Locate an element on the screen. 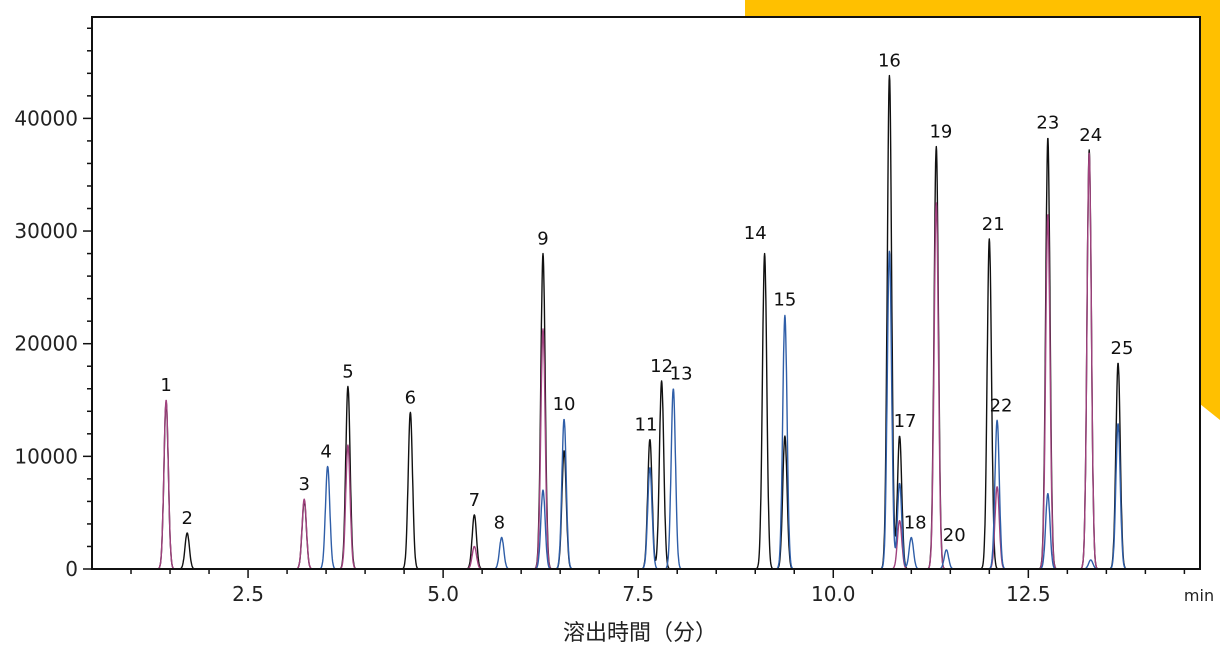 This screenshot has width=1220, height=652. peak-label: 9 is located at coordinates (542, 239).